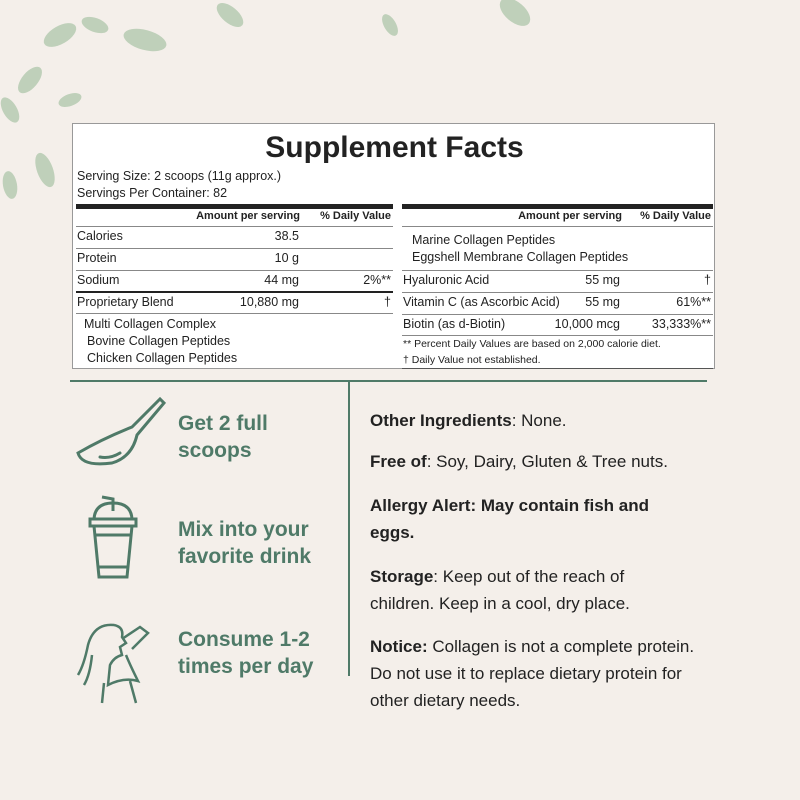 The image size is (800, 800). I want to click on row-dv: 2%**, so click(377, 280).